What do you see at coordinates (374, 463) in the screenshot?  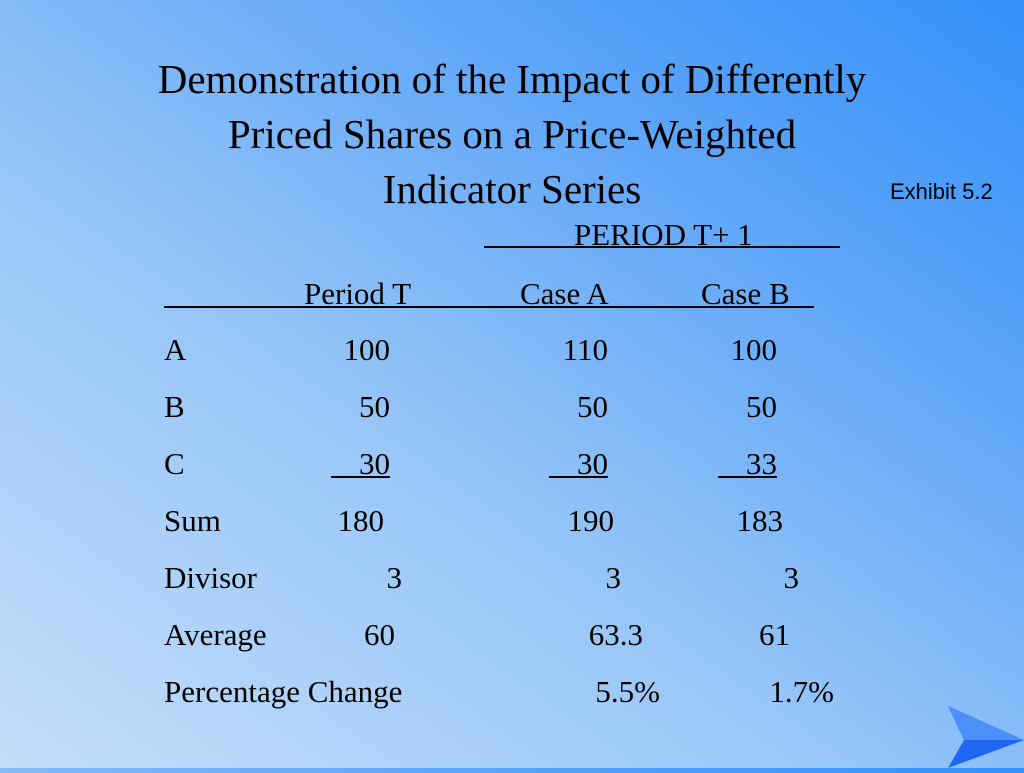 I see `cell-c-period-t: 30` at bounding box center [374, 463].